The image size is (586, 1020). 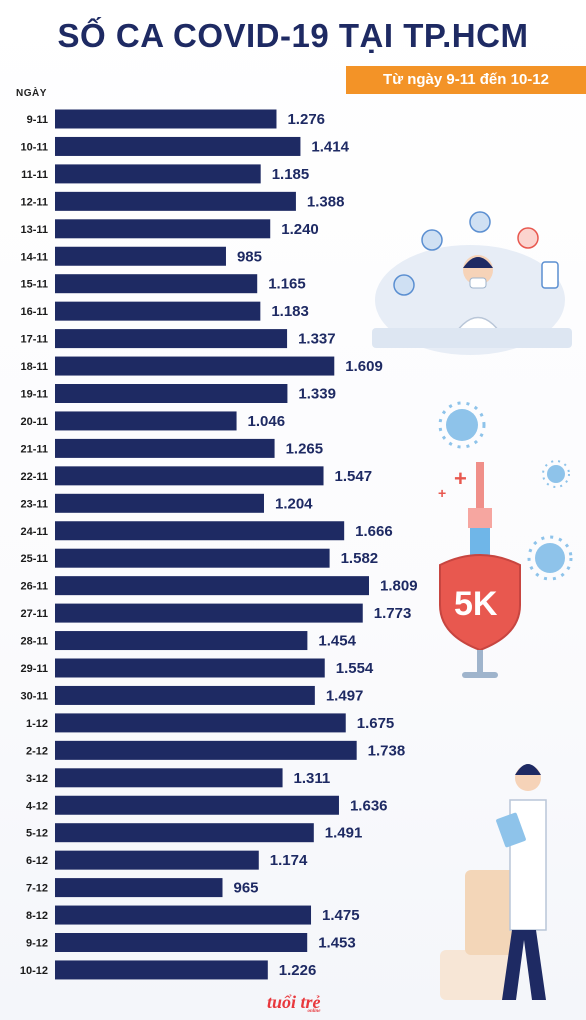 I want to click on value-label: 1.491, so click(x=344, y=833).